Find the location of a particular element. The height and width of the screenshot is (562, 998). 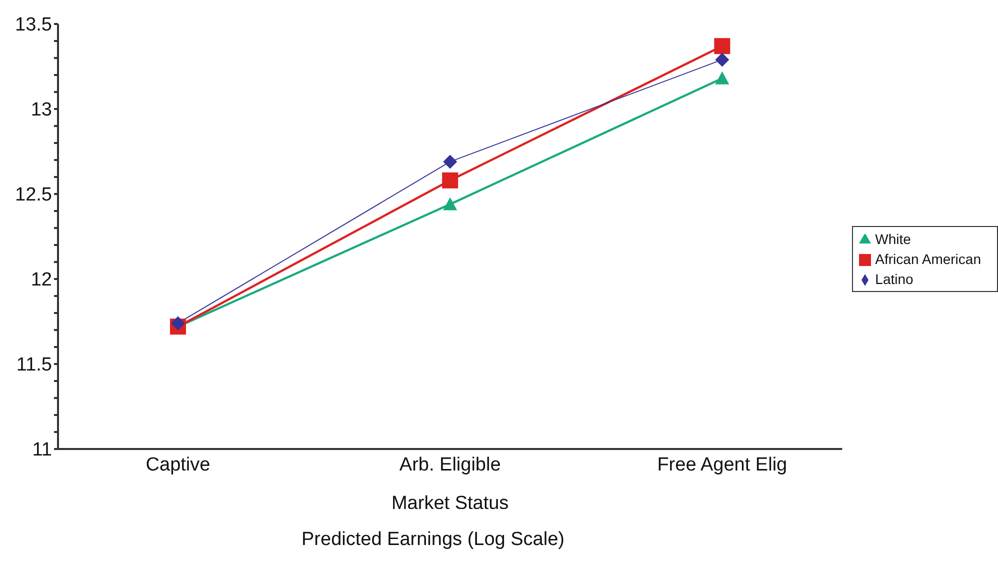

y-tick-label: 13.5 is located at coordinates (33, 25).